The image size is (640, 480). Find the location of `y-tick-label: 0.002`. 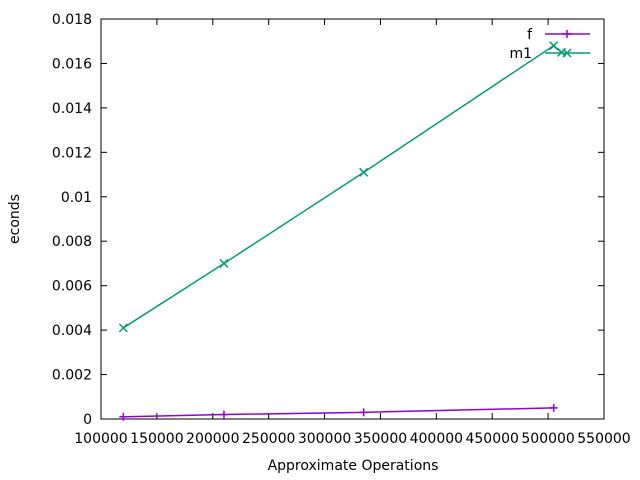

y-tick-label: 0.002 is located at coordinates (72, 376).